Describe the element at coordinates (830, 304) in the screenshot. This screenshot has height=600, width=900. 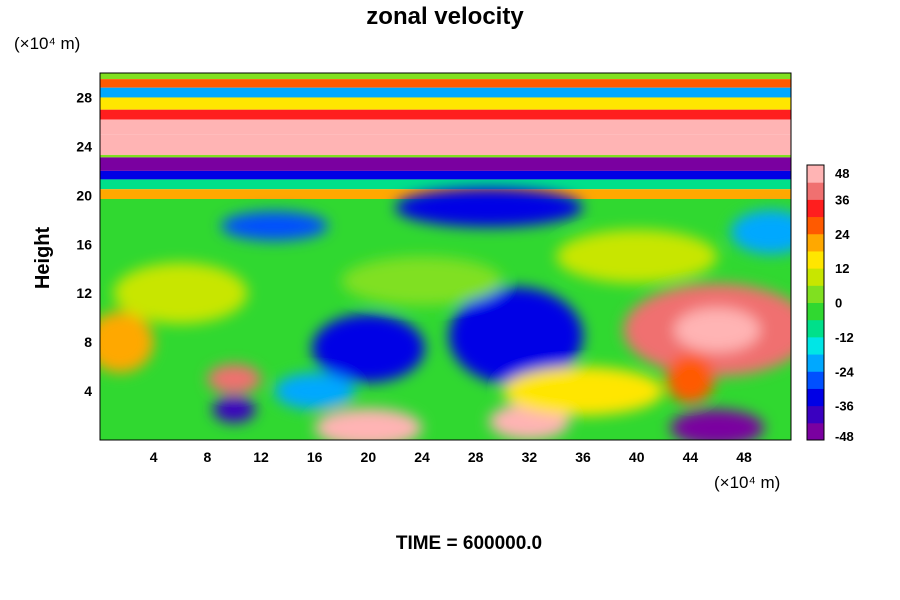
I see `colorbar: 48 36 24 12 0 -12 -24 -36 -48` at that location.